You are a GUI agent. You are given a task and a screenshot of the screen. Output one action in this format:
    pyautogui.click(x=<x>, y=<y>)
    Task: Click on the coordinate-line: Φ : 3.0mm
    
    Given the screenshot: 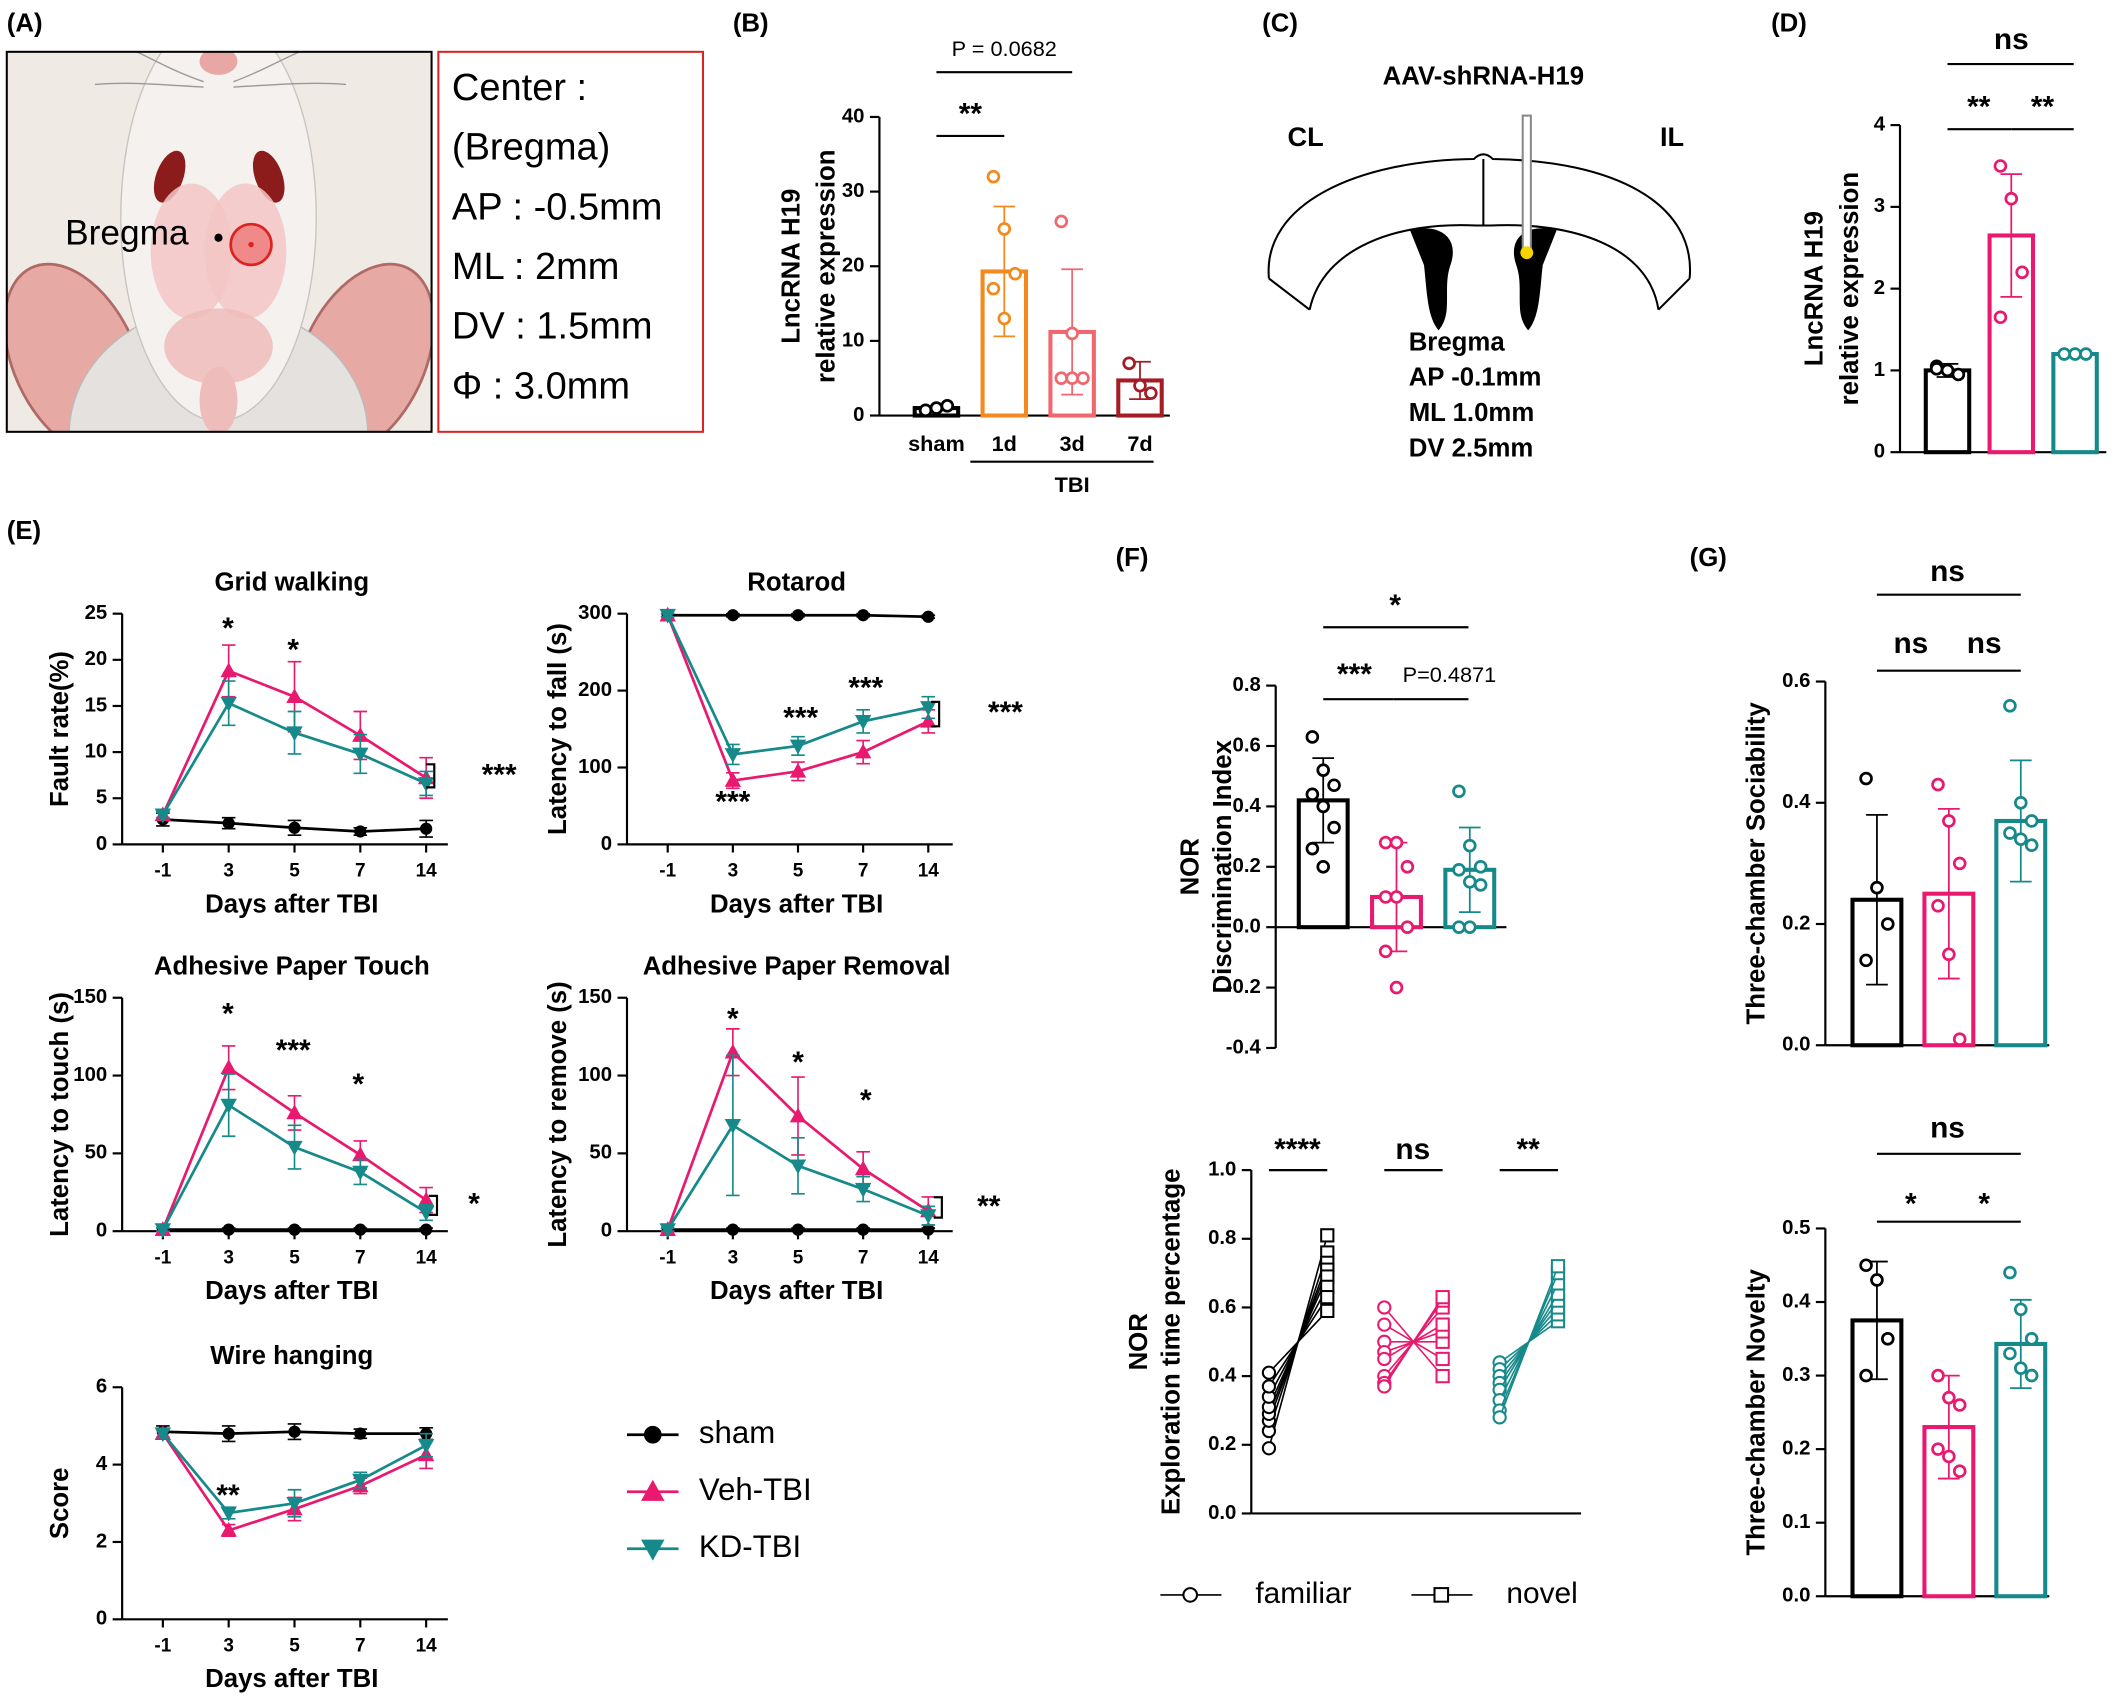 What is the action you would take?
    pyautogui.click(x=541, y=386)
    